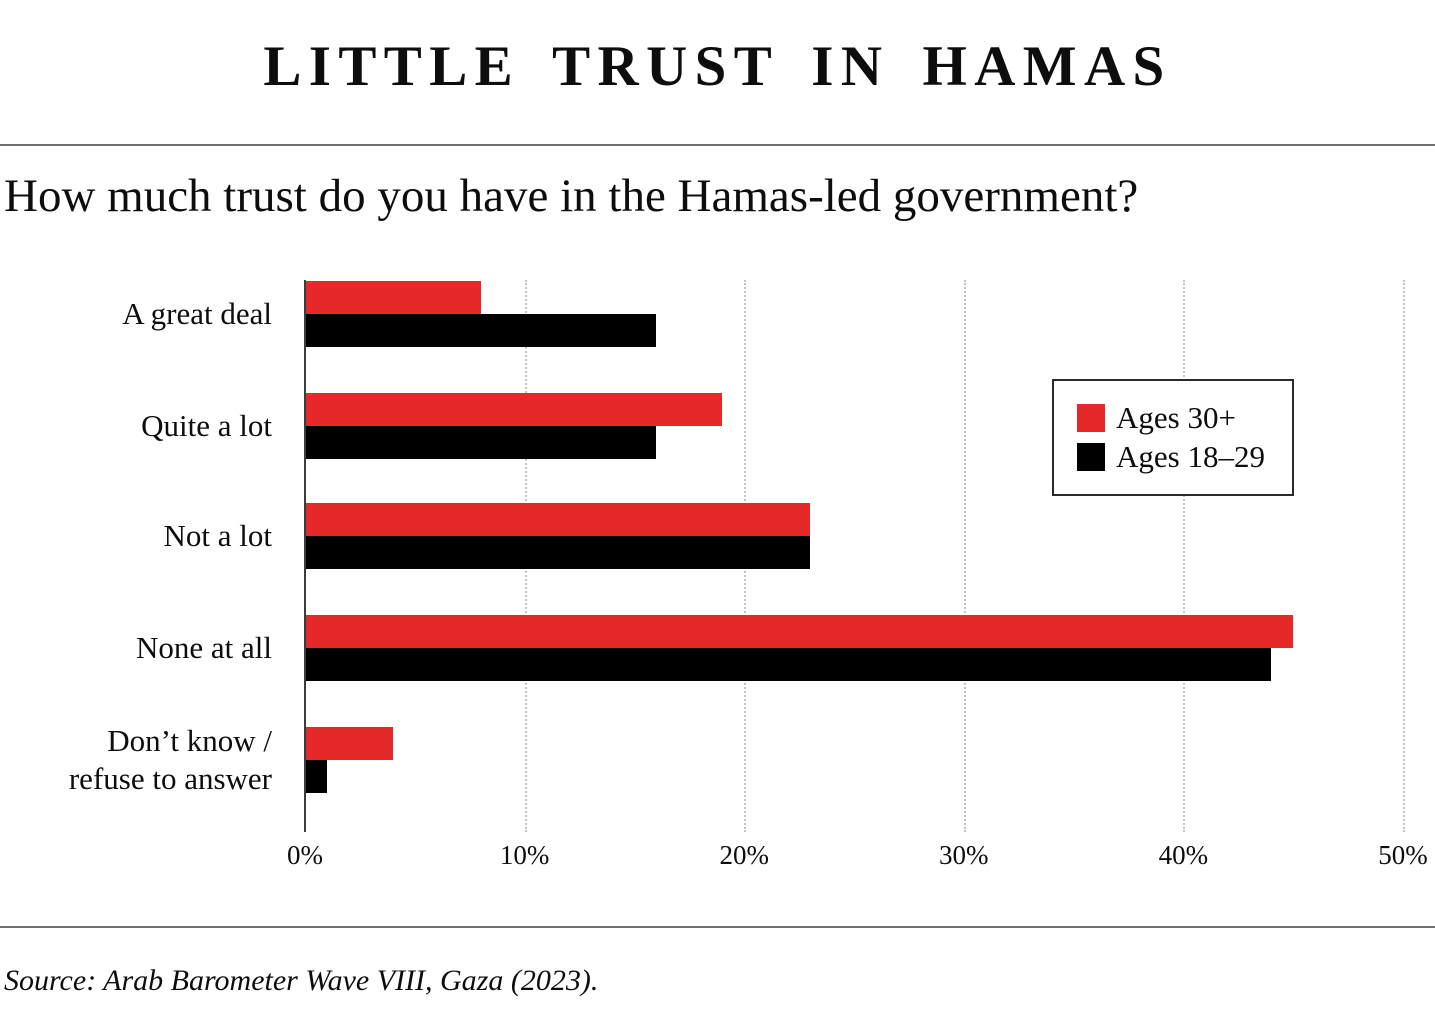 This screenshot has height=1019, width=1435. Describe the element at coordinates (1183, 855) in the screenshot. I see `x-axis-label-40: 40%` at that location.